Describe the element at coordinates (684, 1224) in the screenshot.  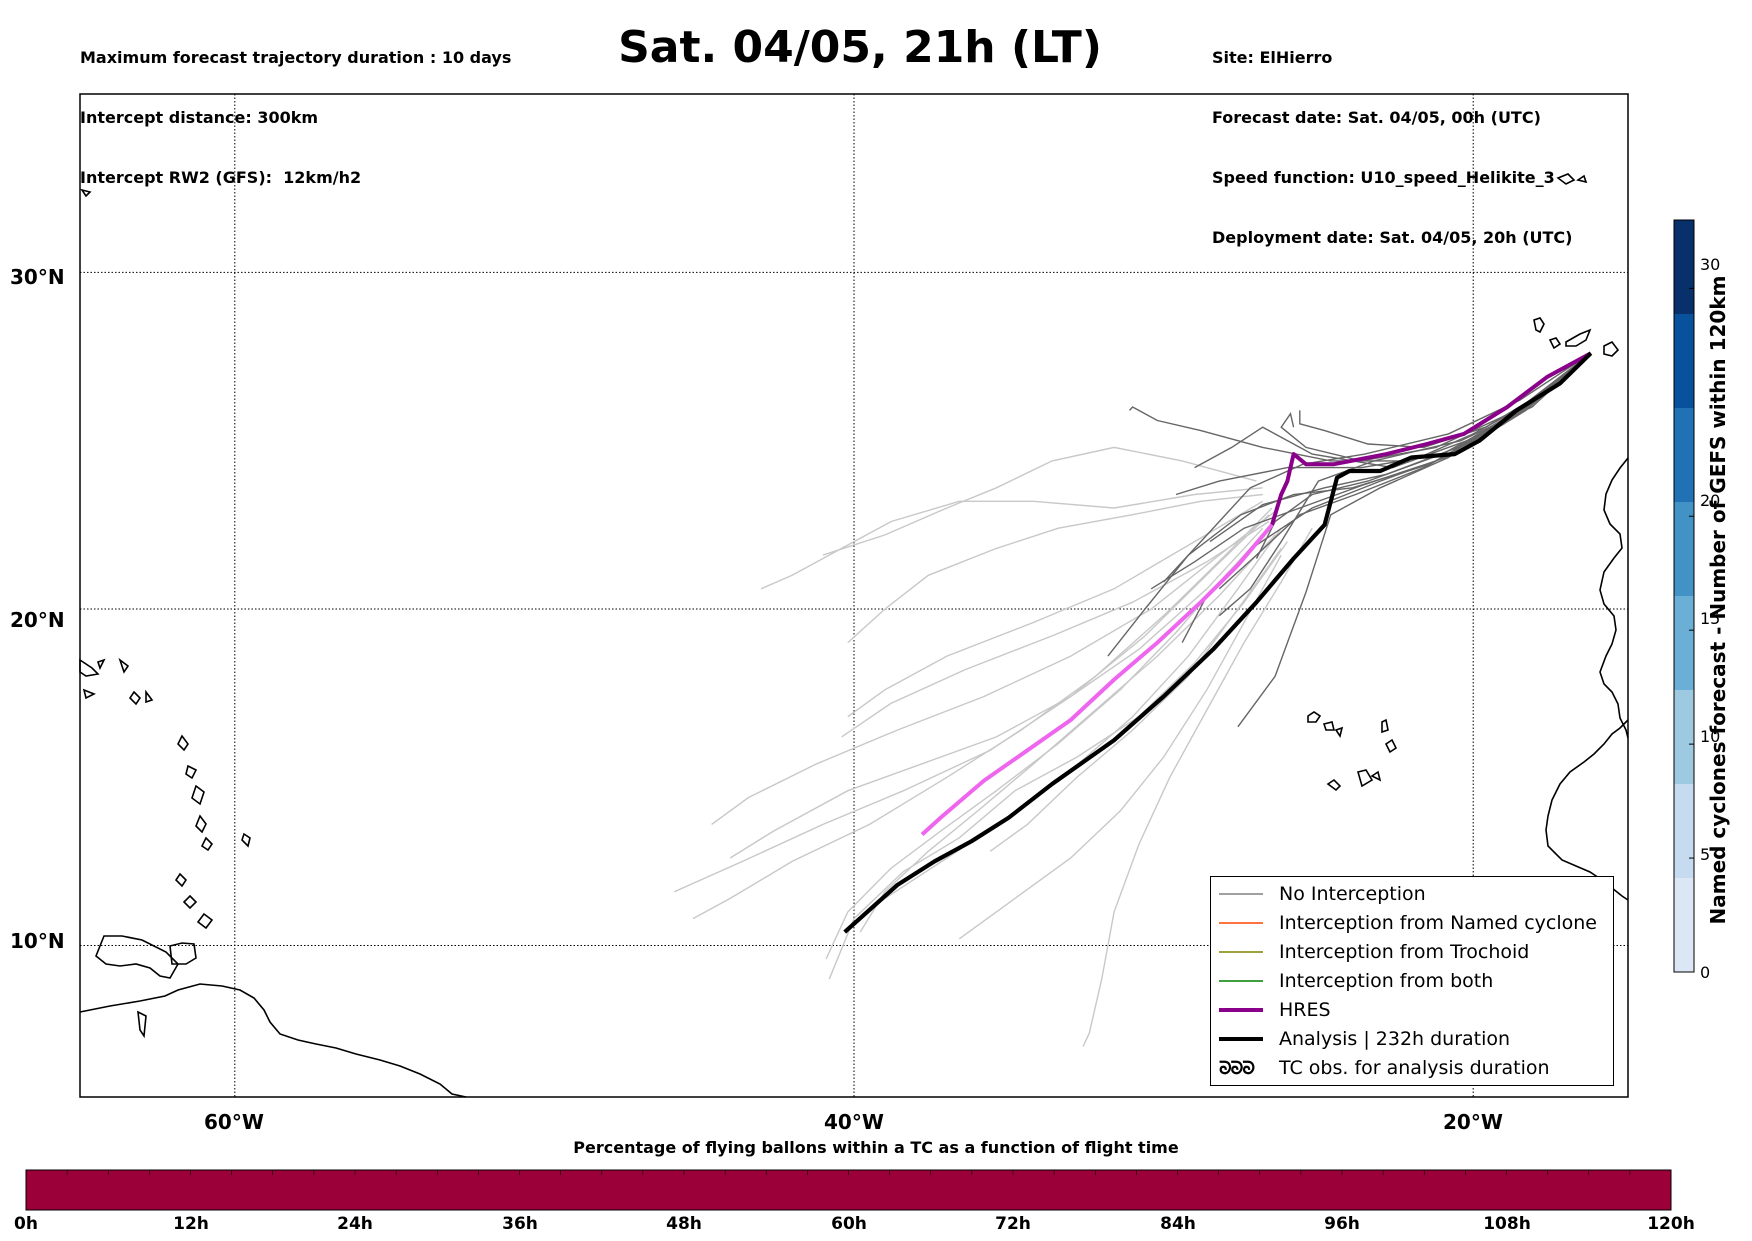
I see `time-tick-48h: 48h` at that location.